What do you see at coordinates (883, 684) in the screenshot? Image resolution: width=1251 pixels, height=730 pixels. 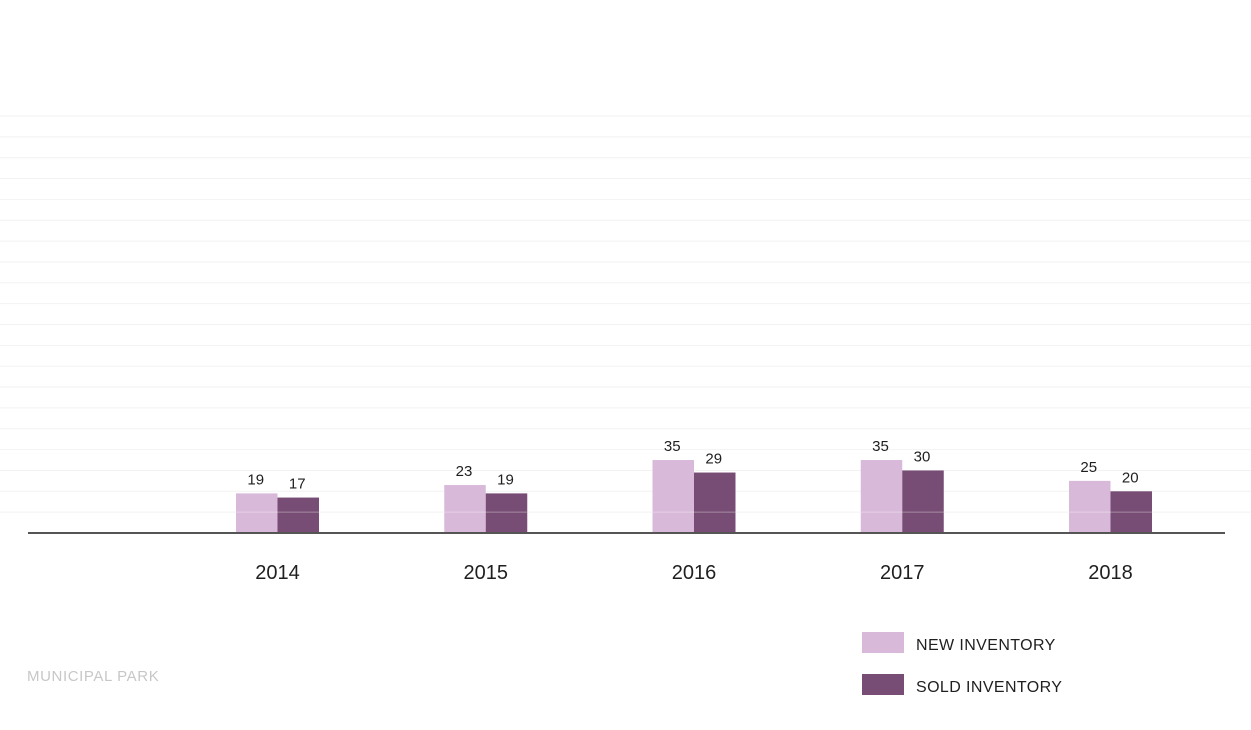 I see `legend-swatch-sold-inventory` at bounding box center [883, 684].